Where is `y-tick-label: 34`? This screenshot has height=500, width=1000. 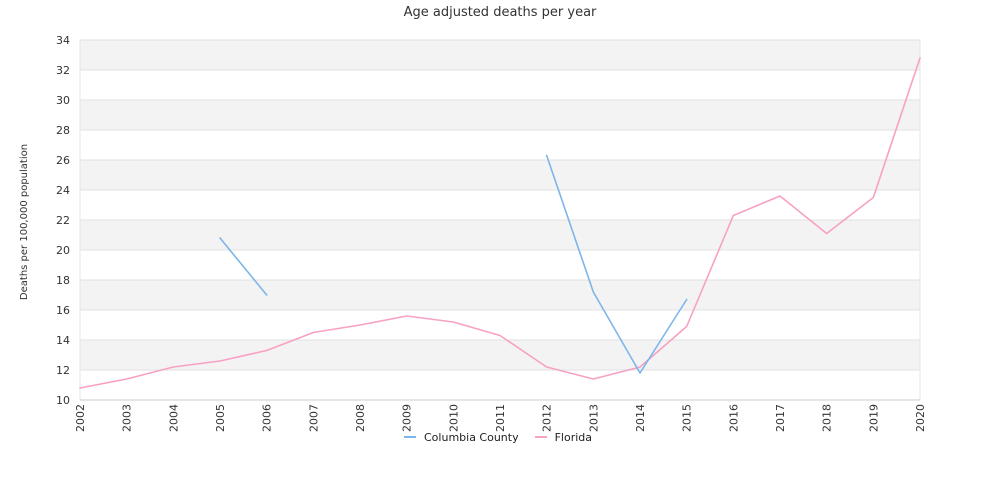
y-tick-label: 34 is located at coordinates (63, 40).